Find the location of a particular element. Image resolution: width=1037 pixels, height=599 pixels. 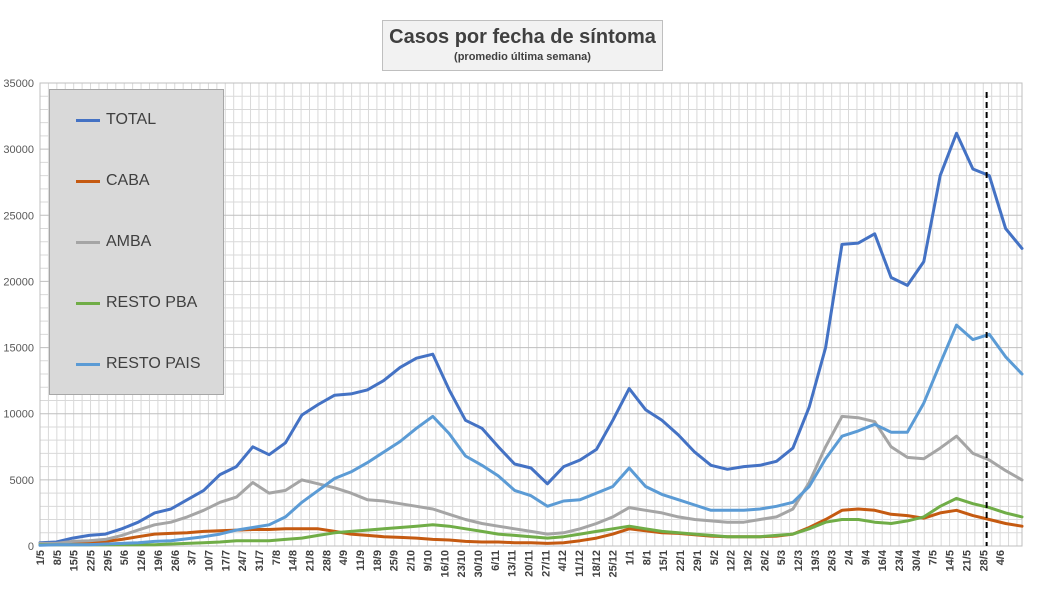

x-tick-label: 5/3 is located at coordinates (782, 557).